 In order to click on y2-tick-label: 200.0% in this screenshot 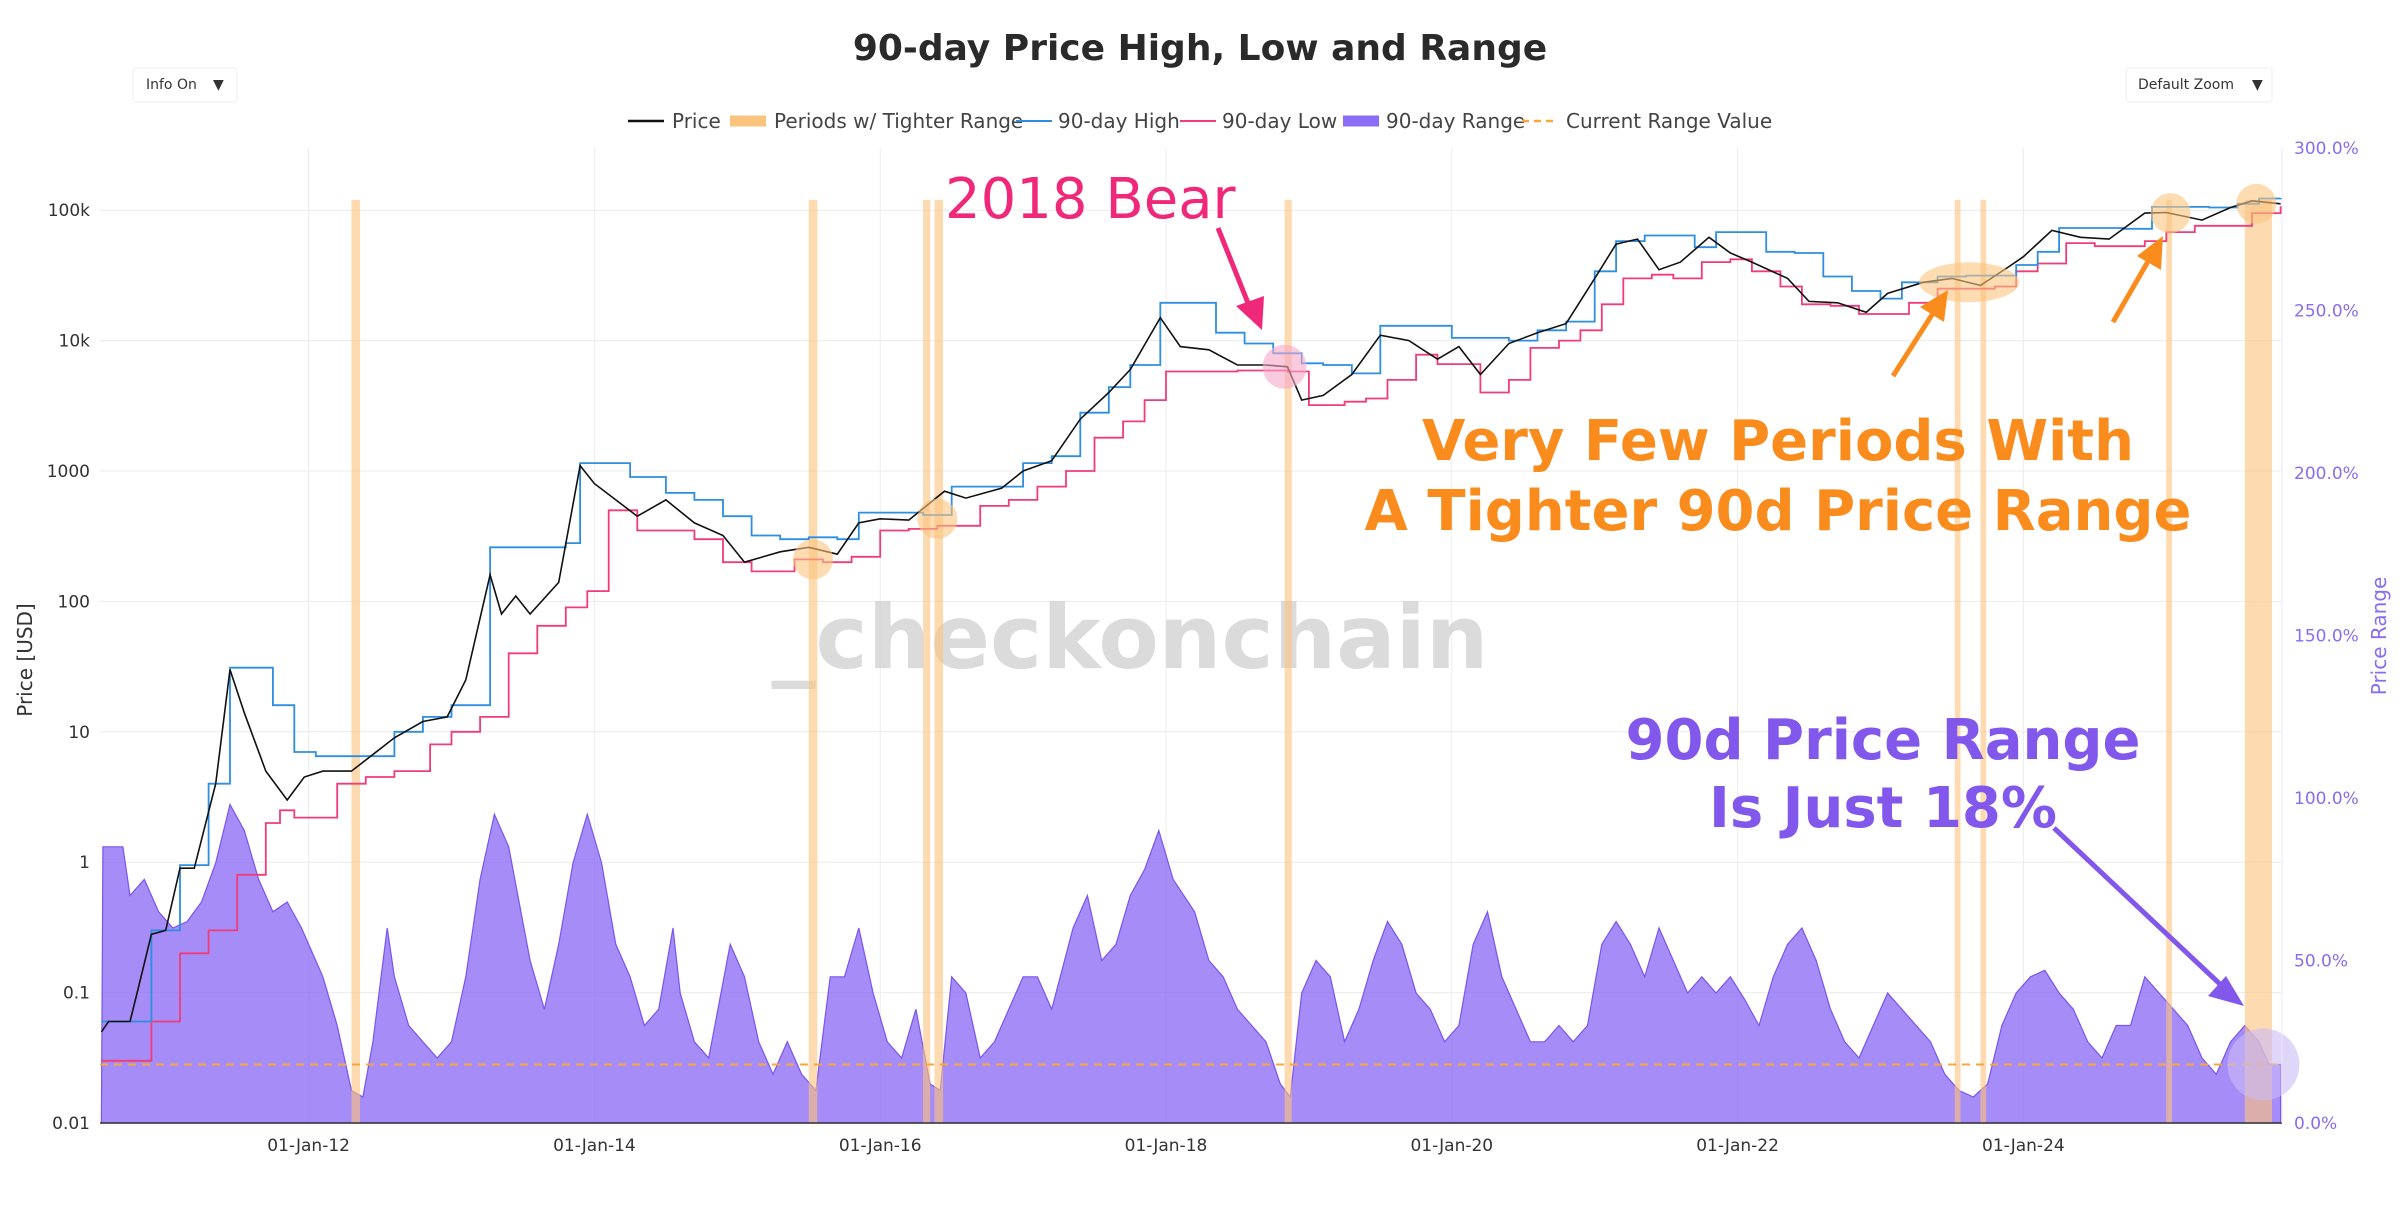, I will do `click(2326, 474)`.